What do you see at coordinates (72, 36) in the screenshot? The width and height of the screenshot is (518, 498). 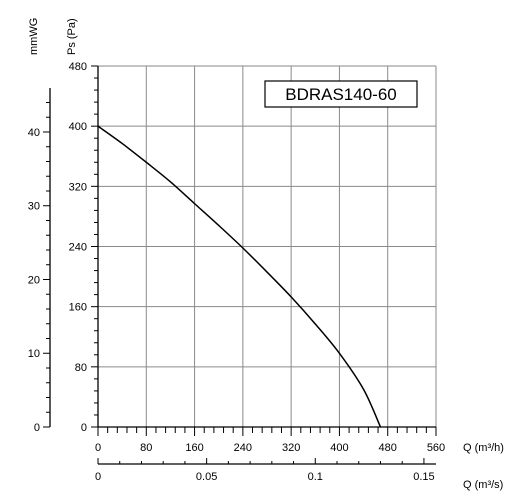 I see `y-axis-title: Ps (Pa)` at bounding box center [72, 36].